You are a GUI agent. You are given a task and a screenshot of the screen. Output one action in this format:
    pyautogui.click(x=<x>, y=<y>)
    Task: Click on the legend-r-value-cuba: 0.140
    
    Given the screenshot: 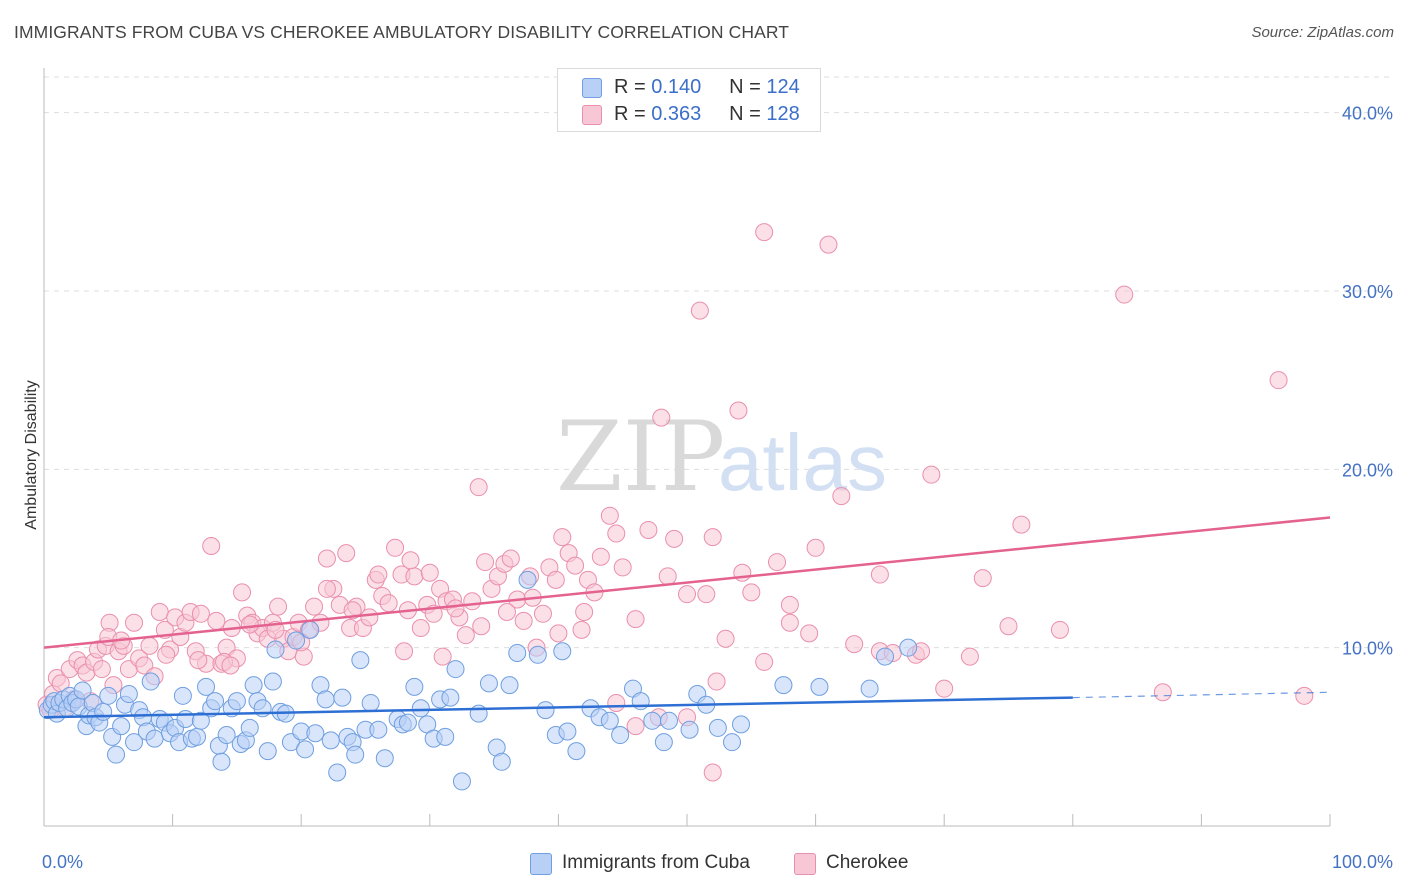 What is the action you would take?
    pyautogui.click(x=676, y=87)
    